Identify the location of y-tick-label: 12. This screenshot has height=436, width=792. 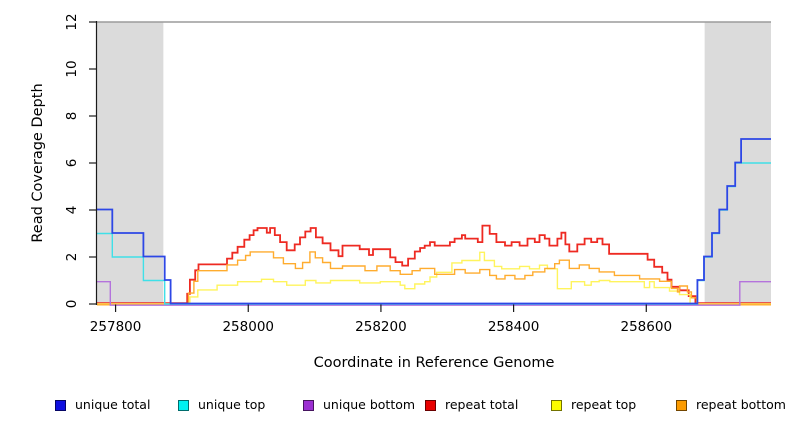
(72, 21).